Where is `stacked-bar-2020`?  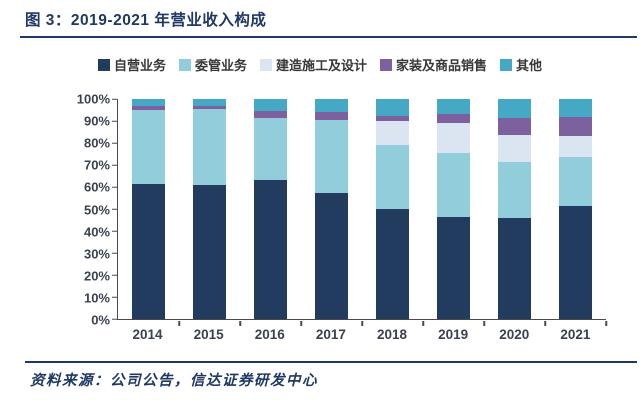 stacked-bar-2020 is located at coordinates (514, 209).